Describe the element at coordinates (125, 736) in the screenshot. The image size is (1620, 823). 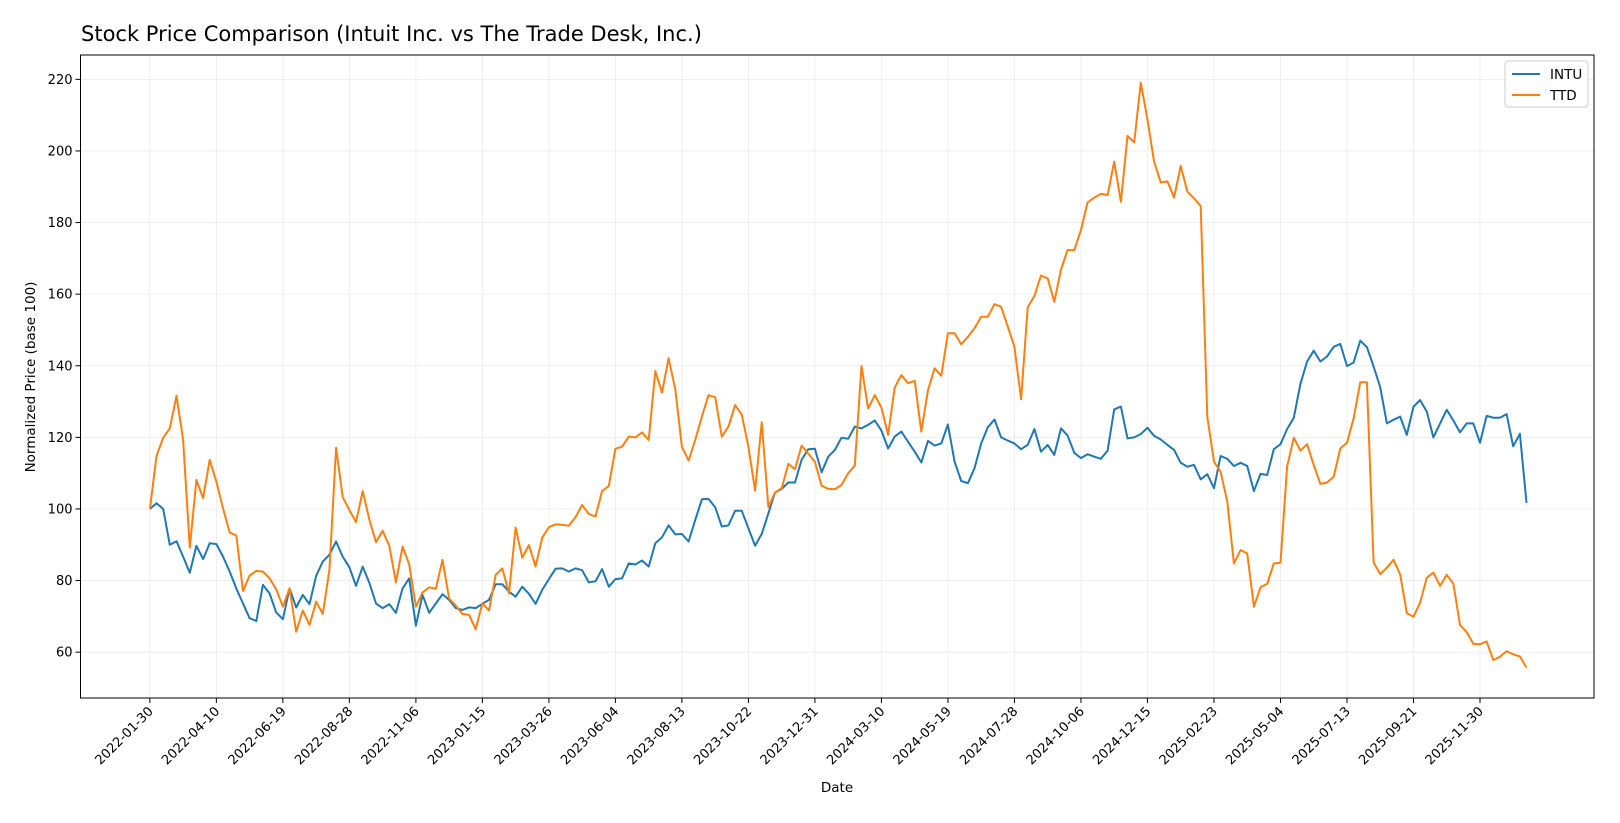
I see `x-tick-label: 2022-01-30` at that location.